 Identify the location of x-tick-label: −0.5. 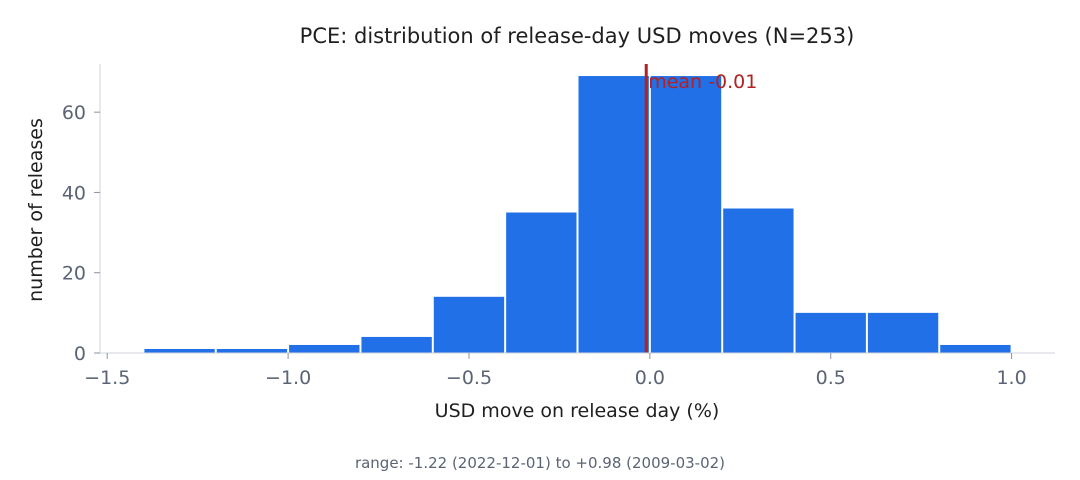
(469, 378).